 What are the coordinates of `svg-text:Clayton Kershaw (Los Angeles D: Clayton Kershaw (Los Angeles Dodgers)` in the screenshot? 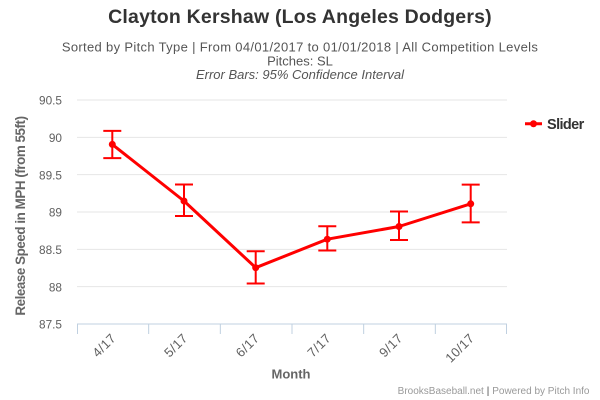 It's located at (300, 17).